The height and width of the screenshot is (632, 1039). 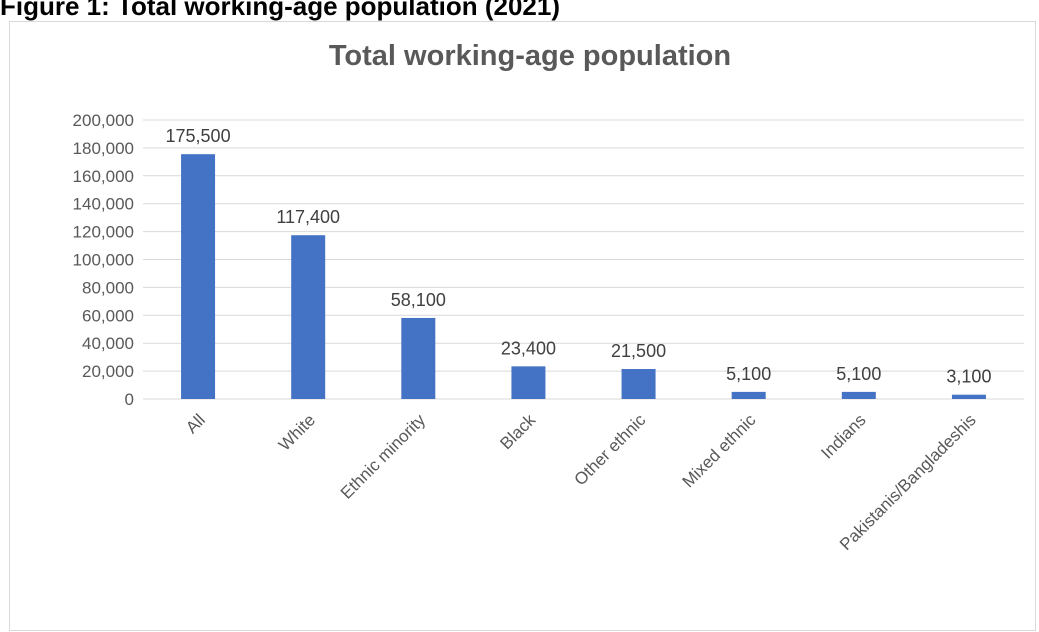 I want to click on y-tick-label: 120,000, so click(x=103, y=232).